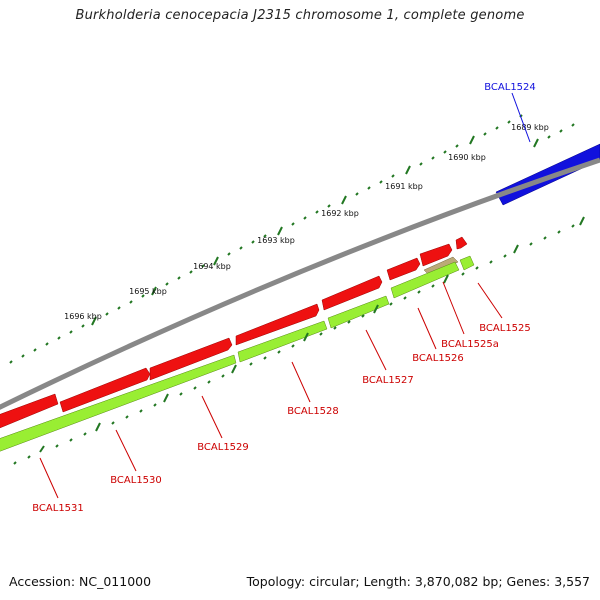  Describe the element at coordinates (461, 243) in the screenshot. I see `gene-bcal1525` at that location.